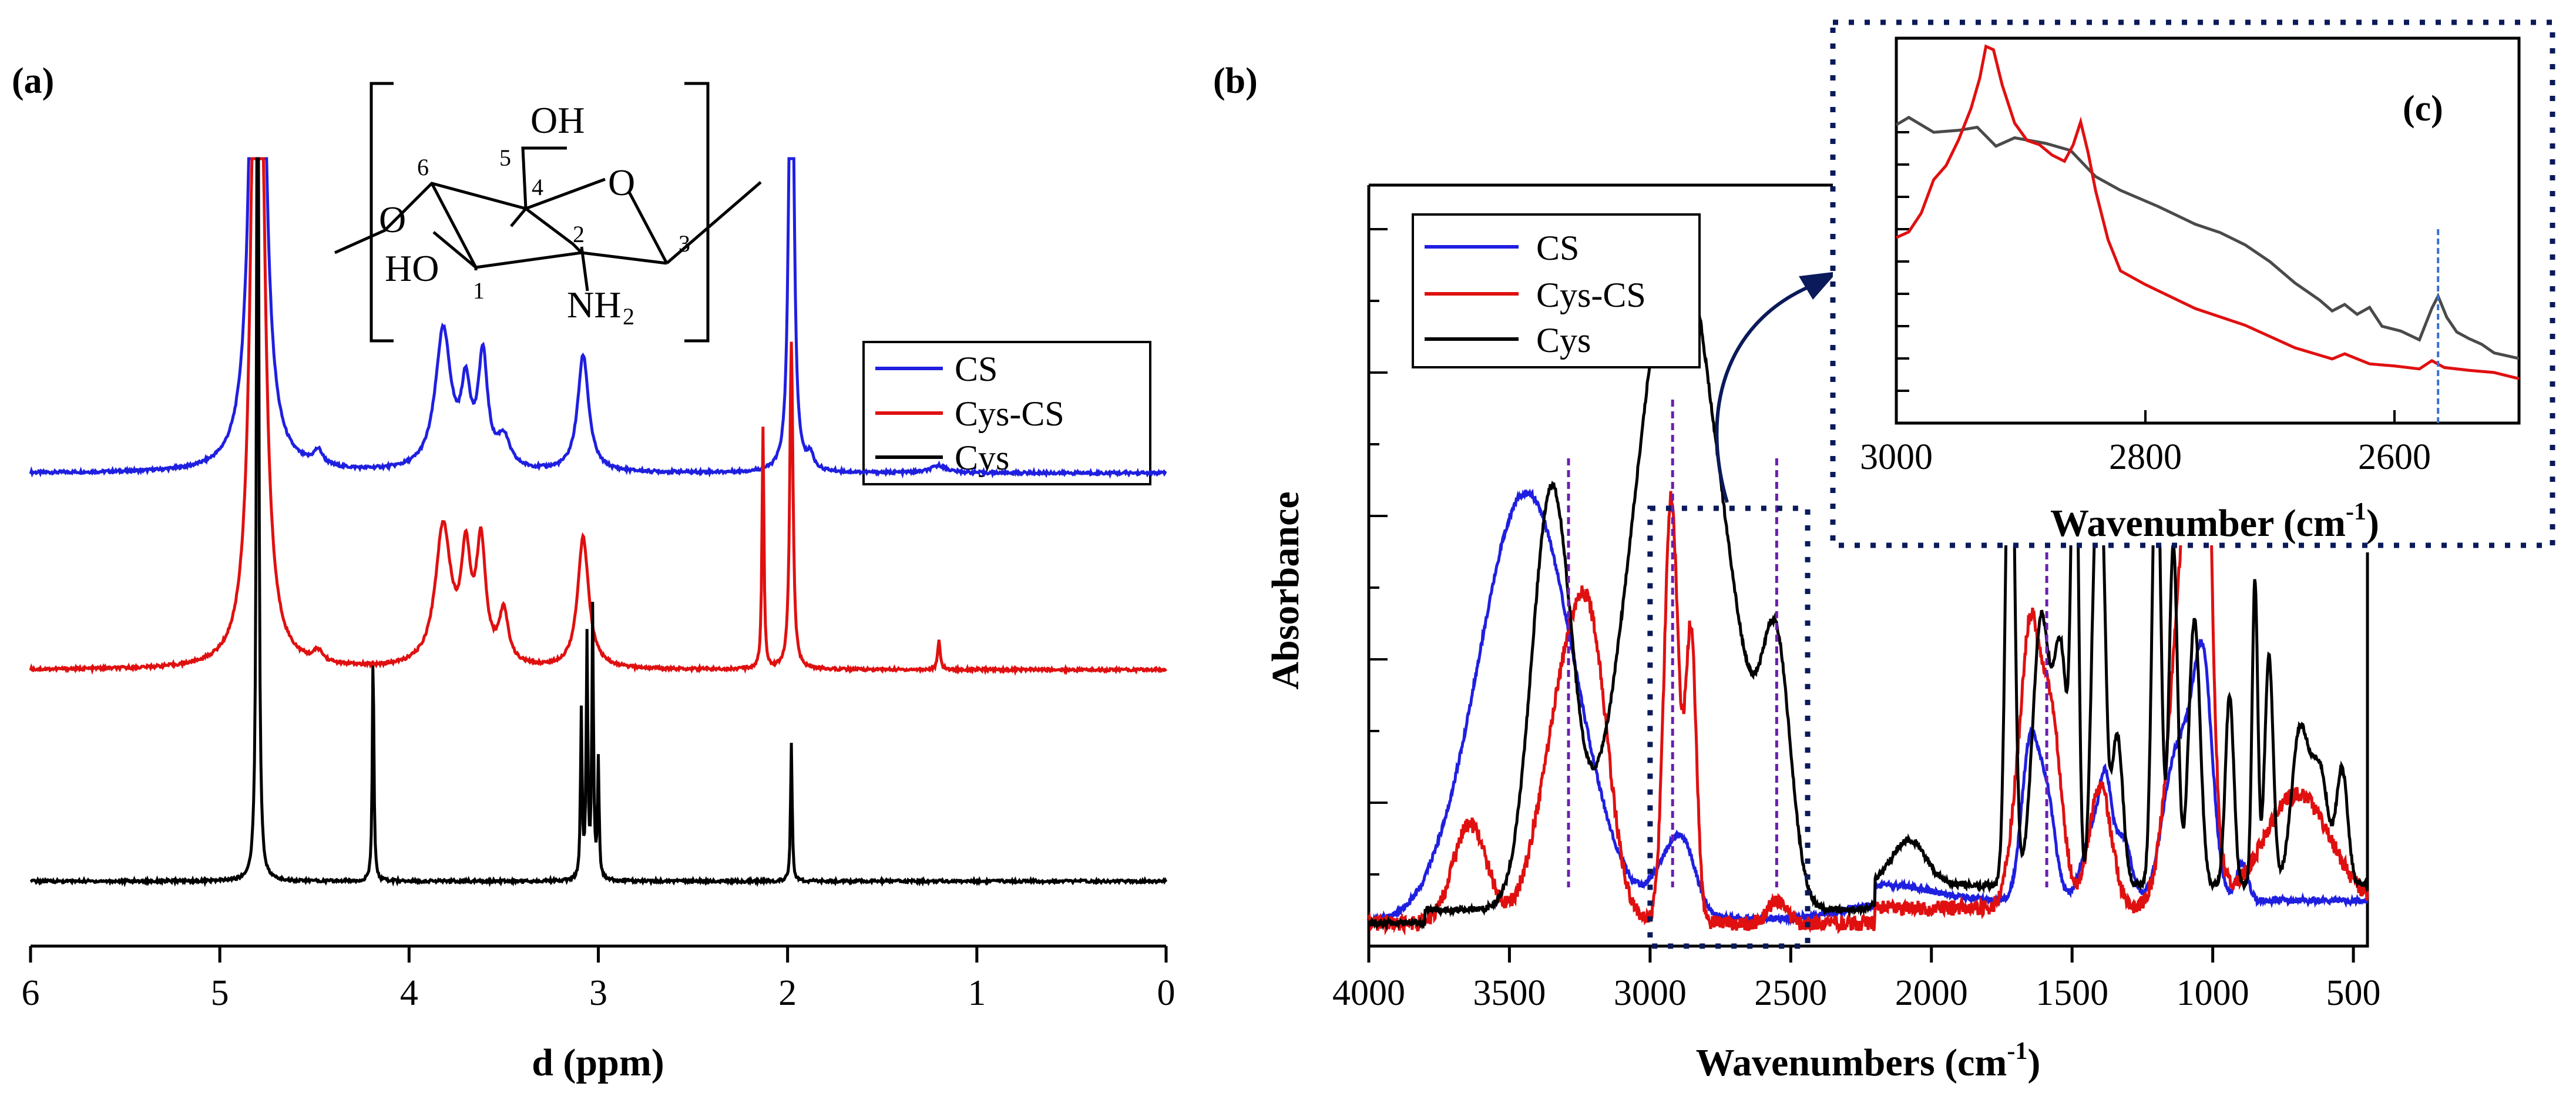 This screenshot has height=1103, width=2576. Describe the element at coordinates (2423, 109) in the screenshot. I see `panel-c-label: (c)` at that location.